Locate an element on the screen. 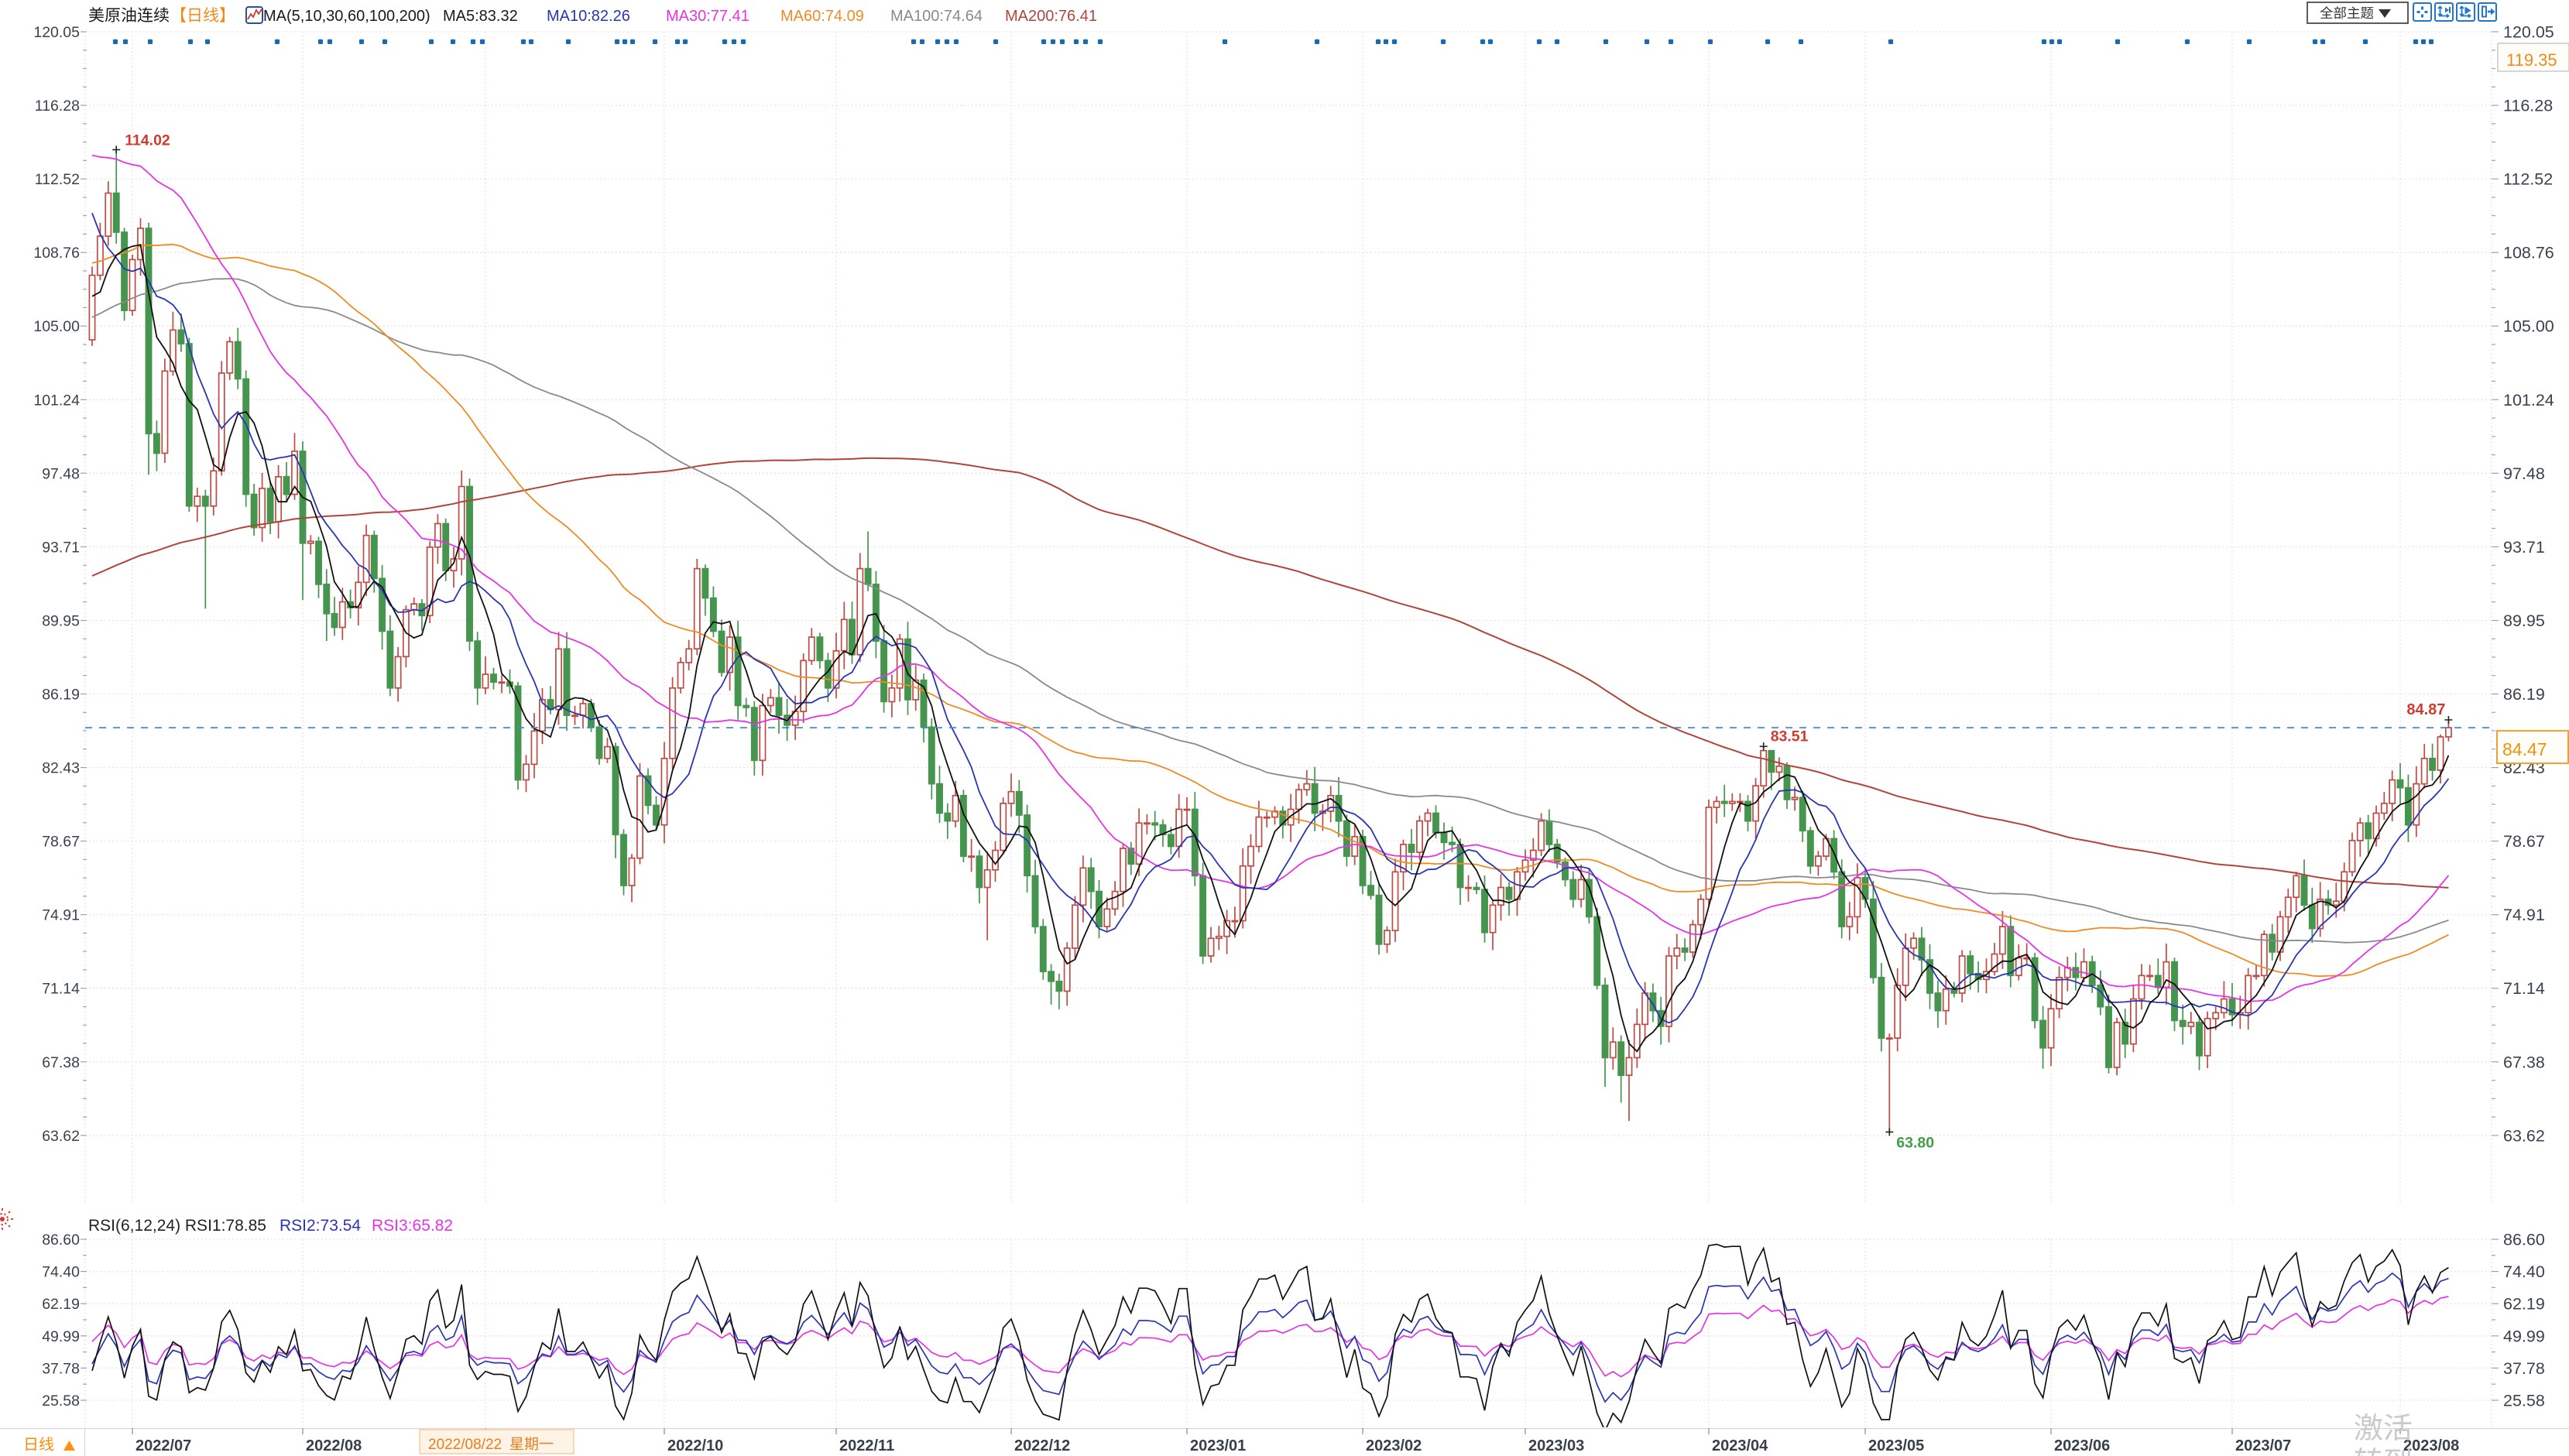 The height and width of the screenshot is (1456, 2569). svg-text: 2023/07 is located at coordinates (2263, 1445).